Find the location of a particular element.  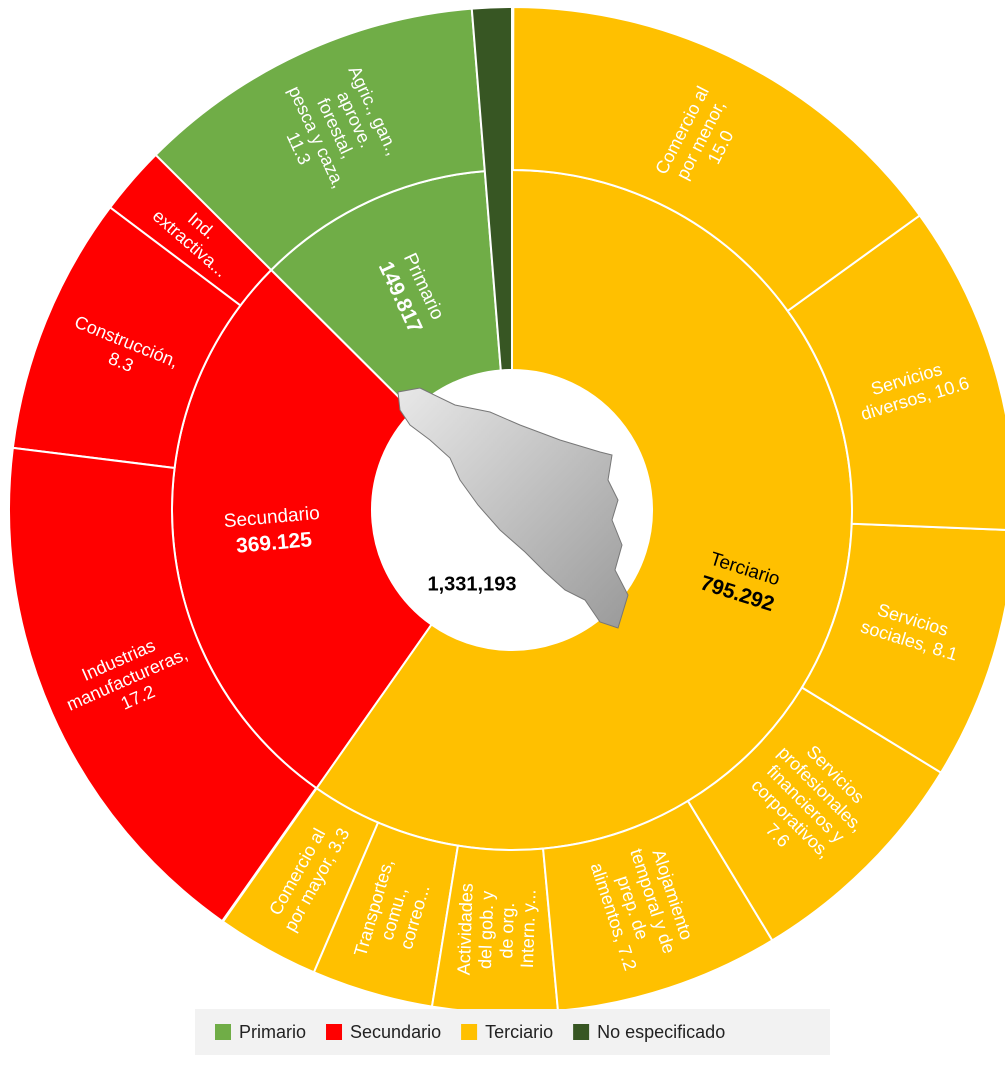

legend-label: Terciario is located at coordinates (519, 1032).